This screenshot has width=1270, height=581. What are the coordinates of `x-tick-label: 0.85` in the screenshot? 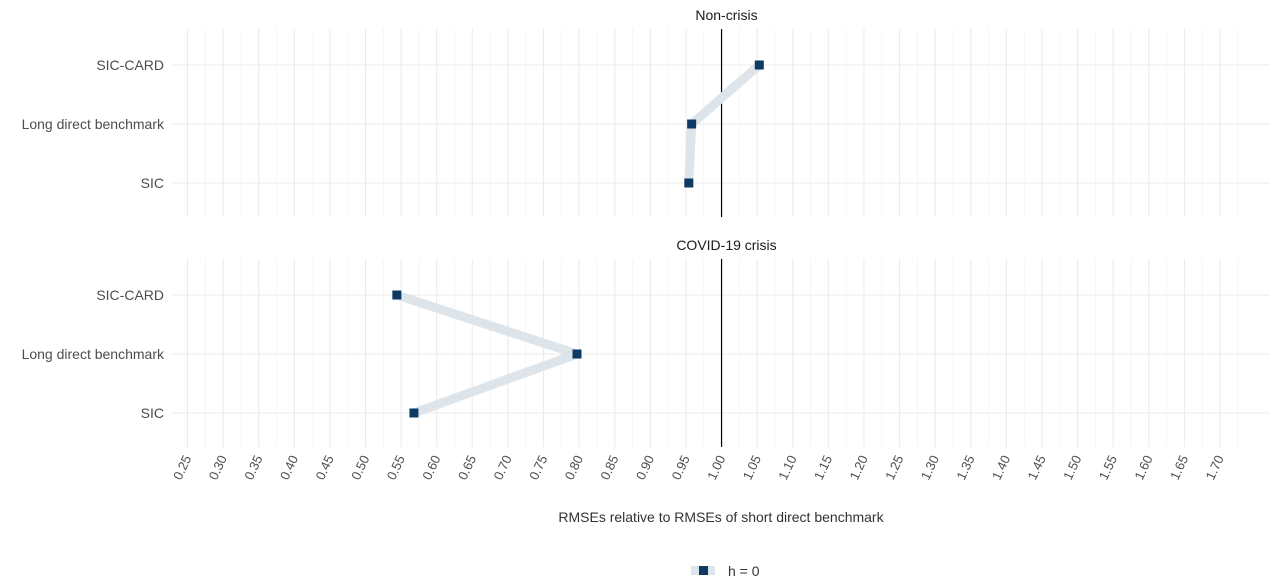 It's located at (609, 467).